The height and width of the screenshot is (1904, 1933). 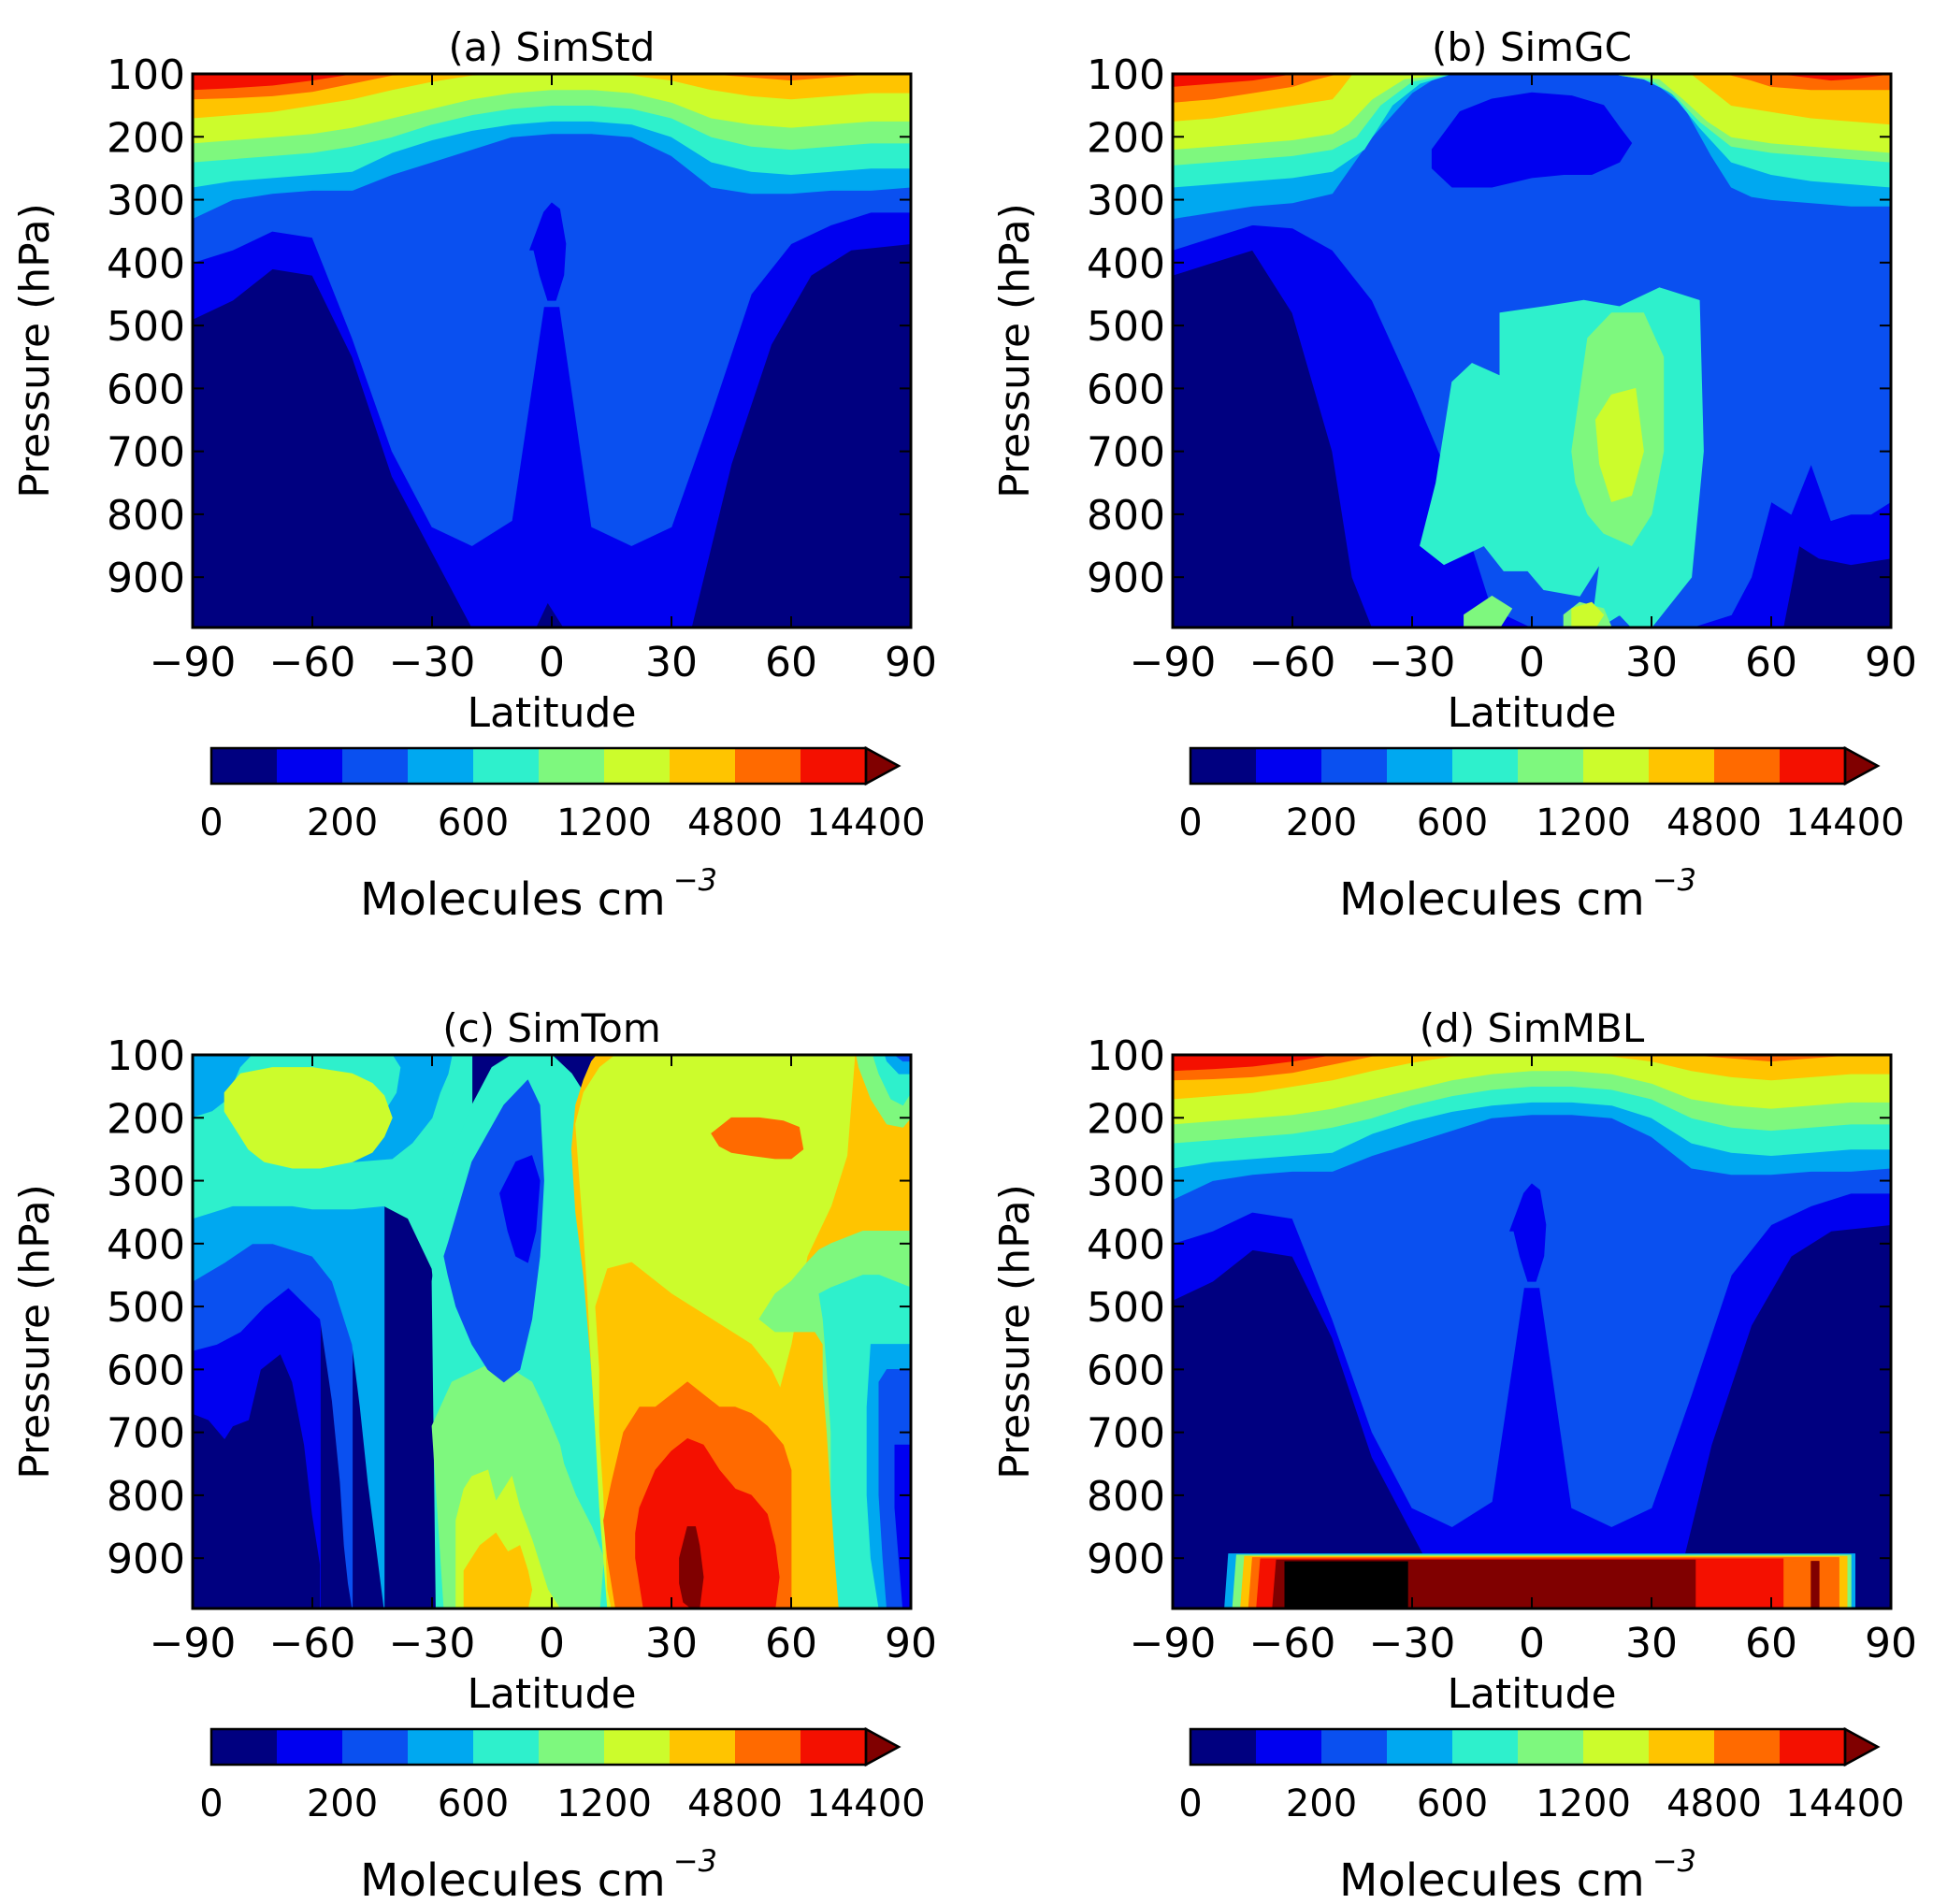 I want to click on colorbar-tick-label: 200, so click(x=342, y=1803).